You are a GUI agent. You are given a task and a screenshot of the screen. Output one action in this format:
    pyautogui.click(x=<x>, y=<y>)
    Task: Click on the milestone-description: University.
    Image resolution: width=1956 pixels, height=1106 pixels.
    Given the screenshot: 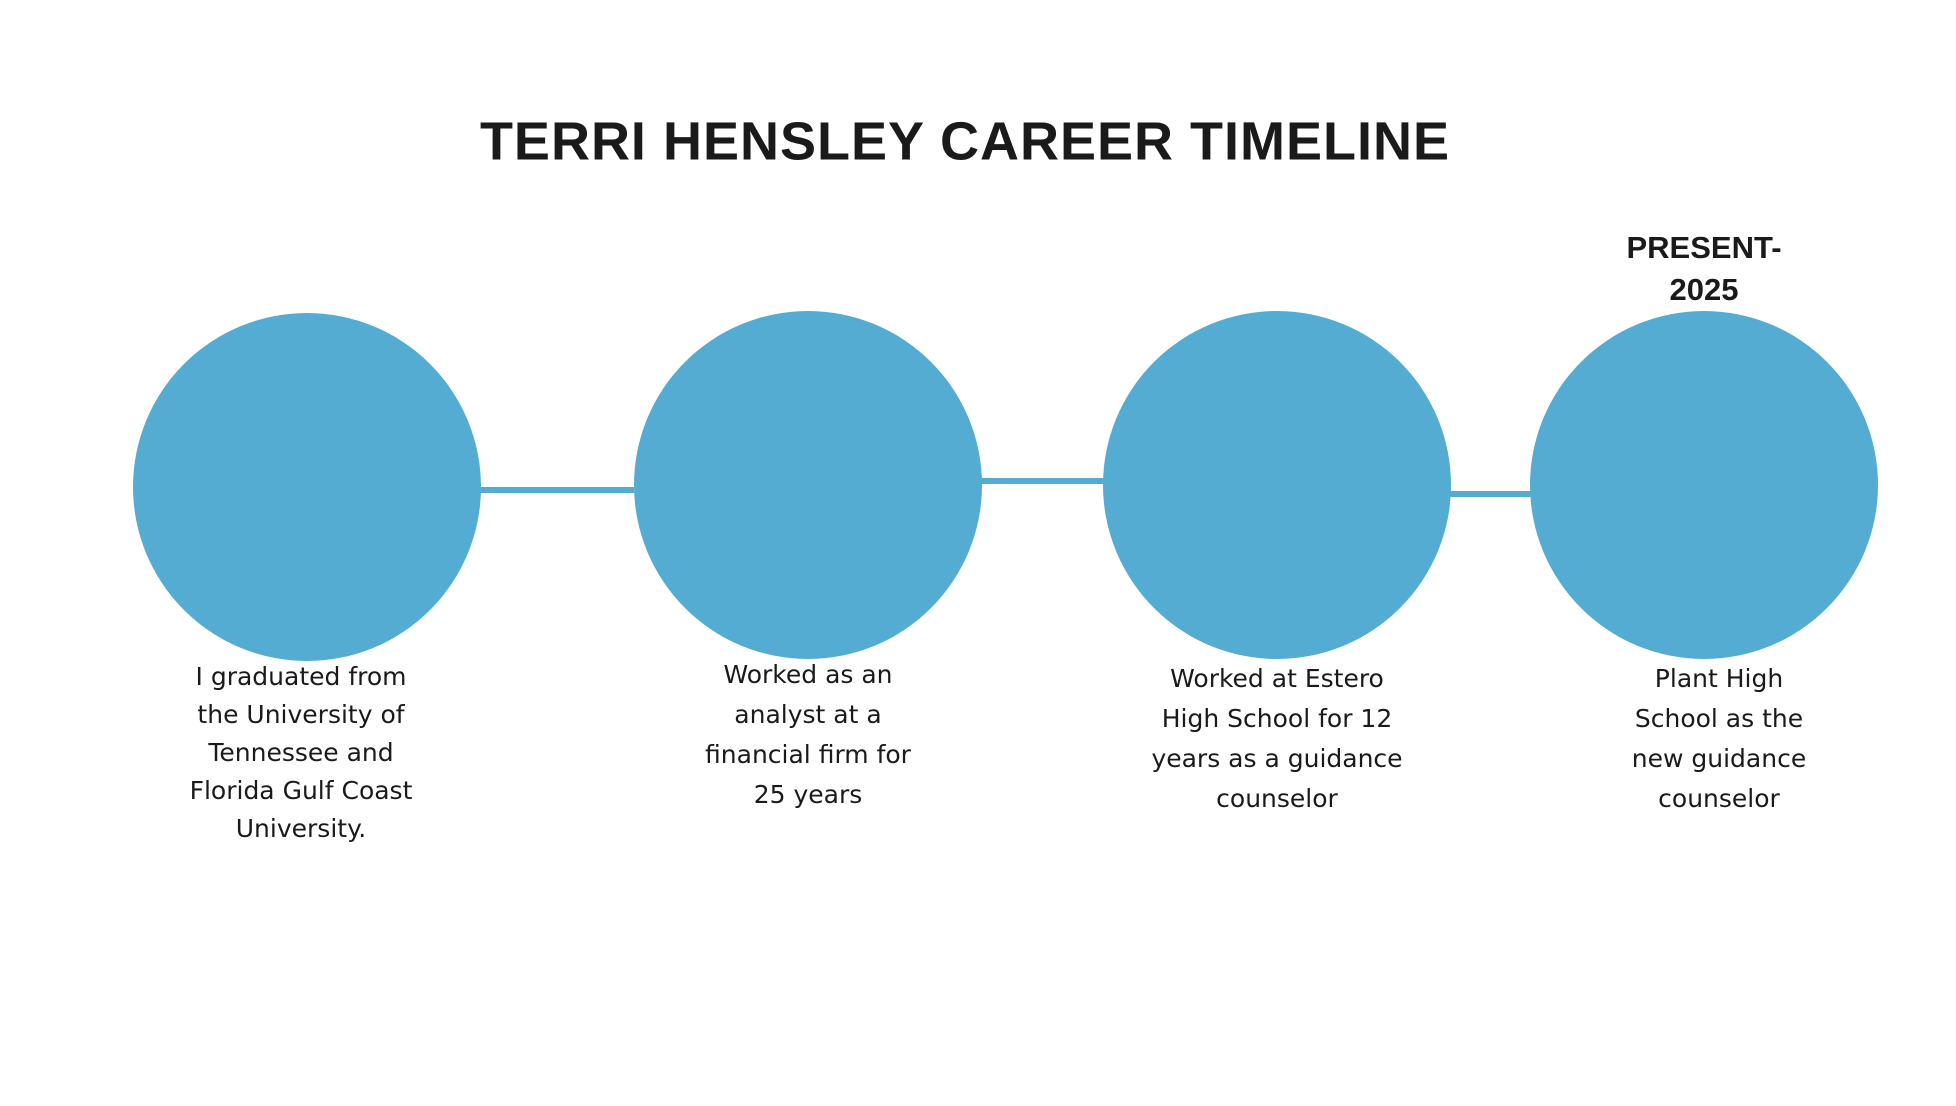 What is the action you would take?
    pyautogui.click(x=301, y=828)
    